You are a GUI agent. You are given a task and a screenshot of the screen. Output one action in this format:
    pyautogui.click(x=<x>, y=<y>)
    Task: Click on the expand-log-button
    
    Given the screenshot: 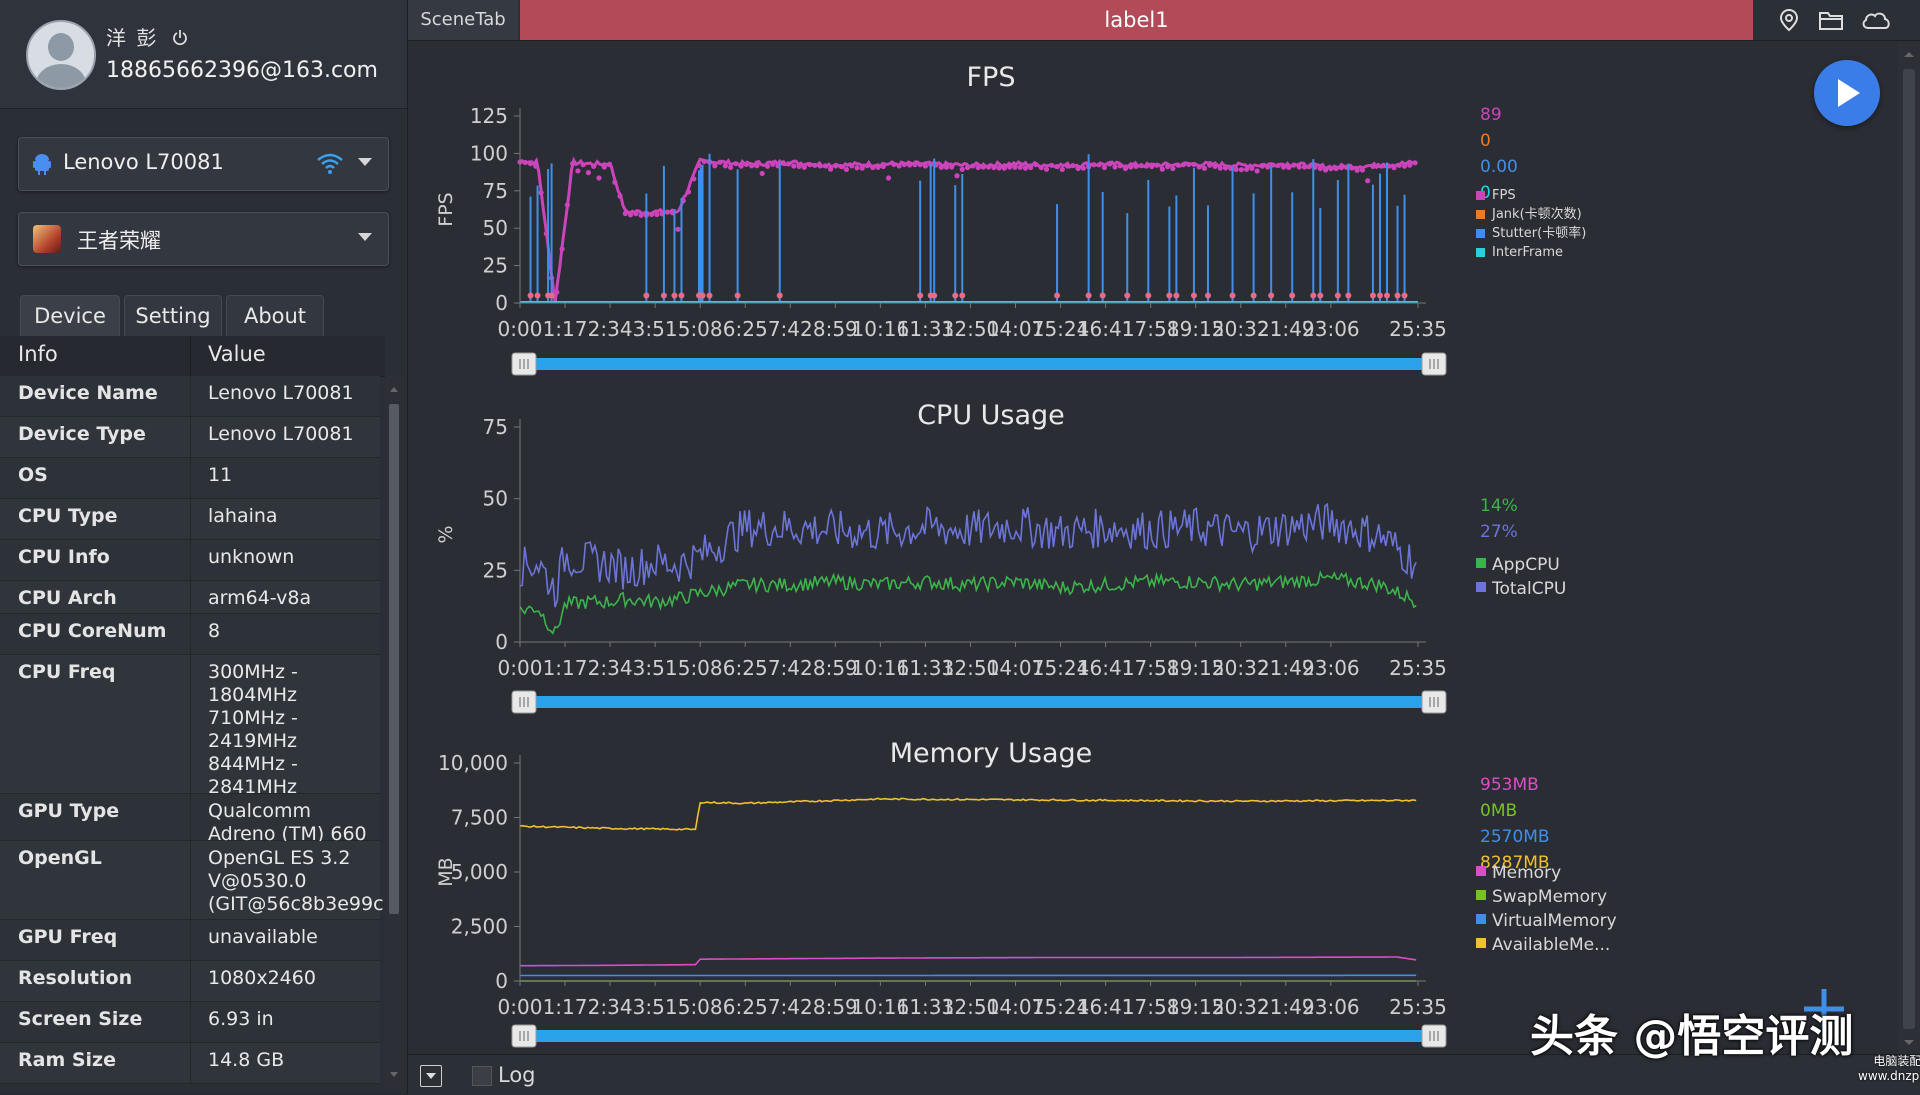 What is the action you would take?
    pyautogui.click(x=431, y=1076)
    